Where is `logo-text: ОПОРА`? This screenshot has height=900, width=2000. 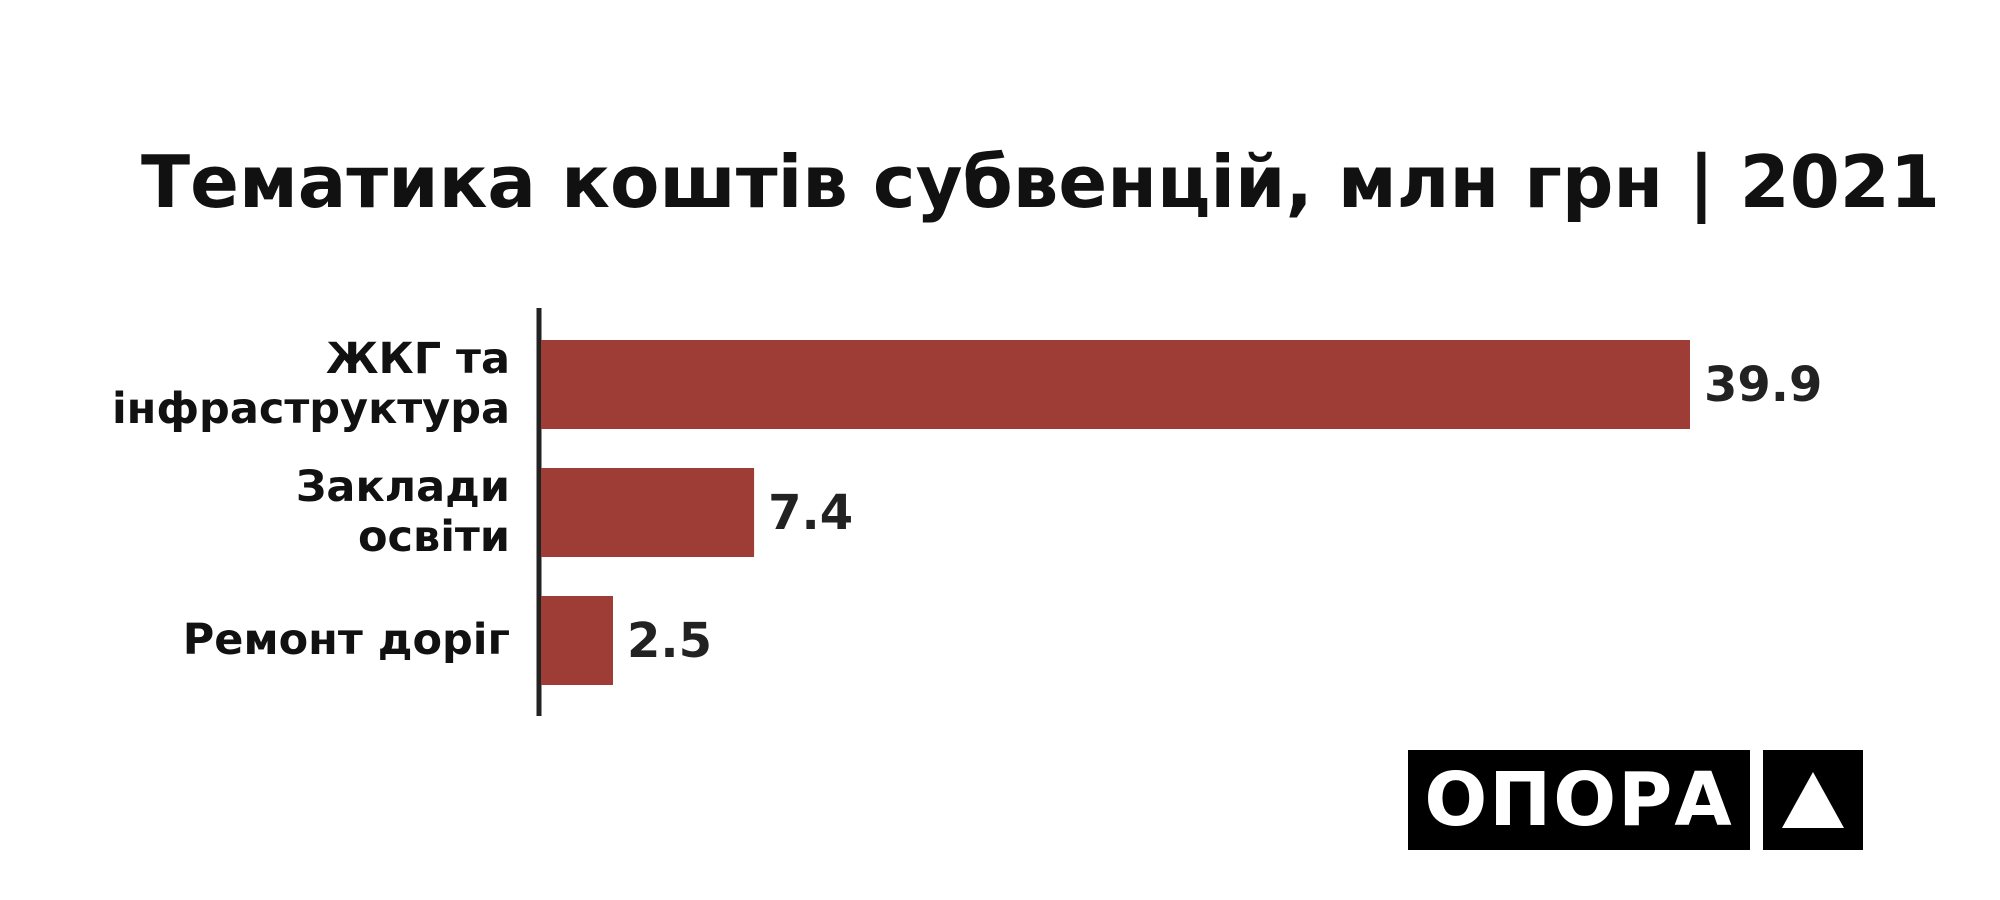 logo-text: ОПОРА is located at coordinates (1579, 800).